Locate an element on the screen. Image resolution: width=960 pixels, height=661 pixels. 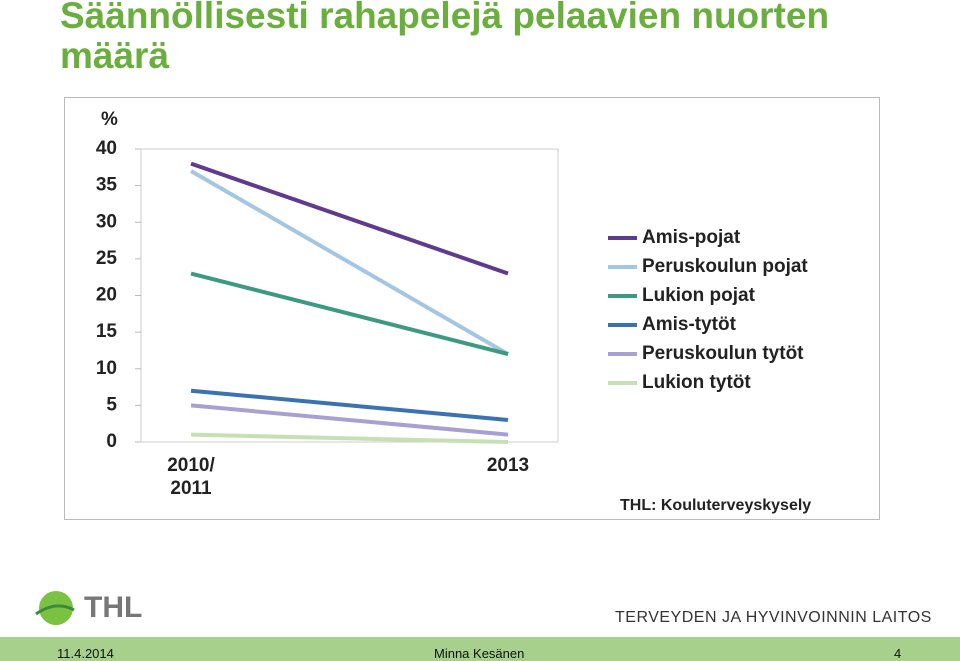
y-tick-label: 35 is located at coordinates (107, 185).